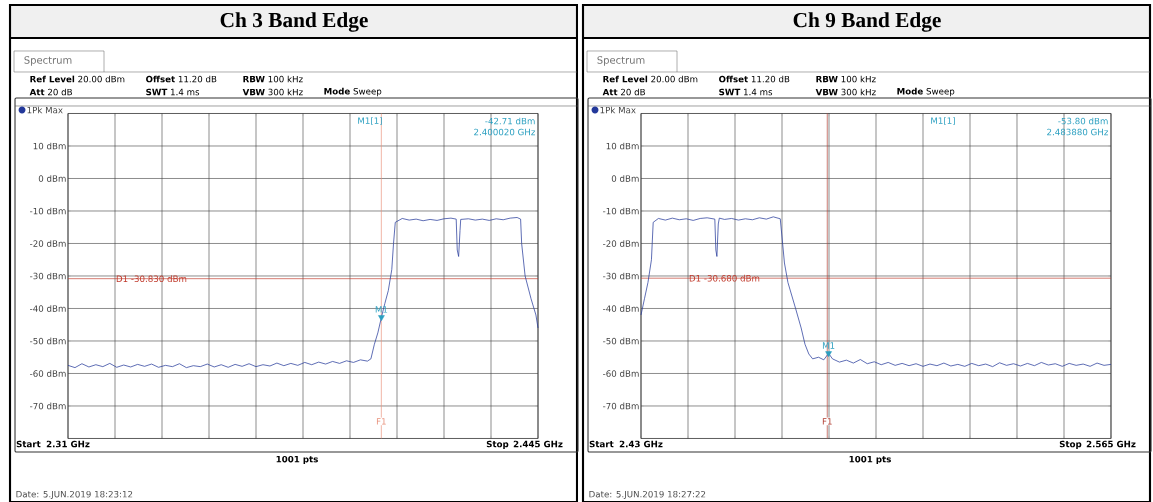 The image size is (1153, 502). What do you see at coordinates (68, 444) in the screenshot?
I see `x-tick-label: 2.31 GHz` at bounding box center [68, 444].